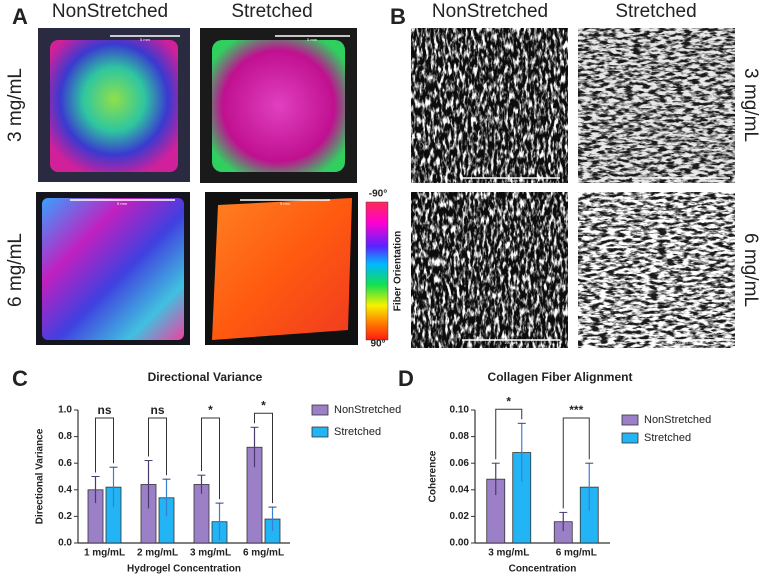  What do you see at coordinates (378, 194) in the screenshot?
I see `colorbar-label: -90°` at bounding box center [378, 194].